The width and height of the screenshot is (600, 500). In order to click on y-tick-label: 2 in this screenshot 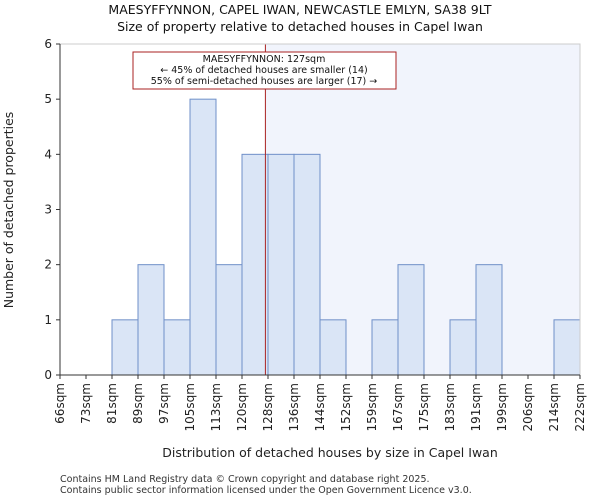, I will do `click(48, 265)`.